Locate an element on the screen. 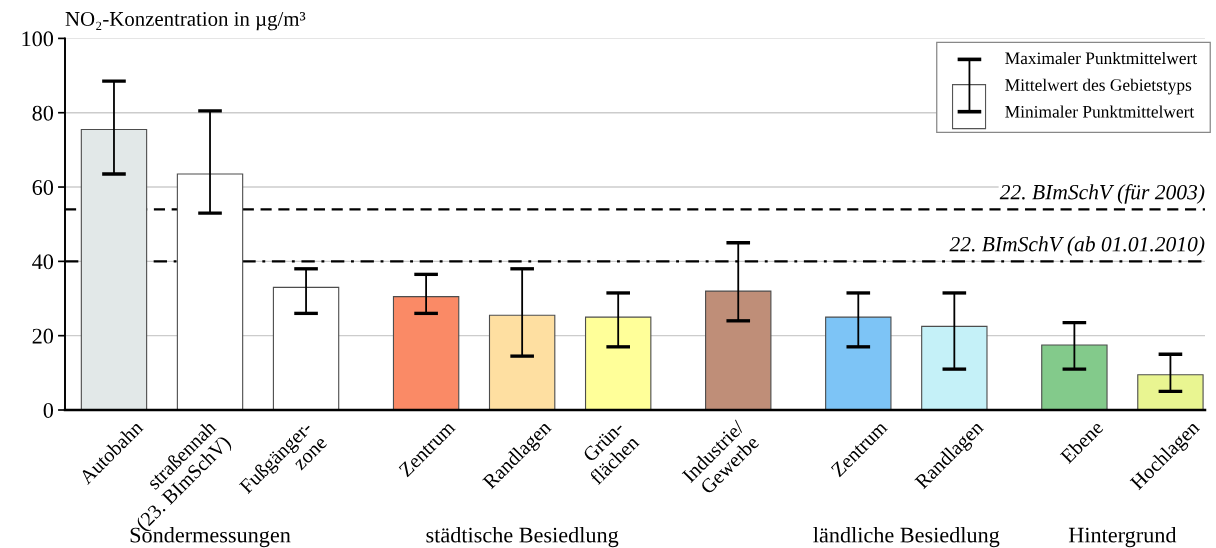 This screenshot has height=548, width=1216. y-axis-title: NO₂-Konzentration in µg/m³ is located at coordinates (185, 21).